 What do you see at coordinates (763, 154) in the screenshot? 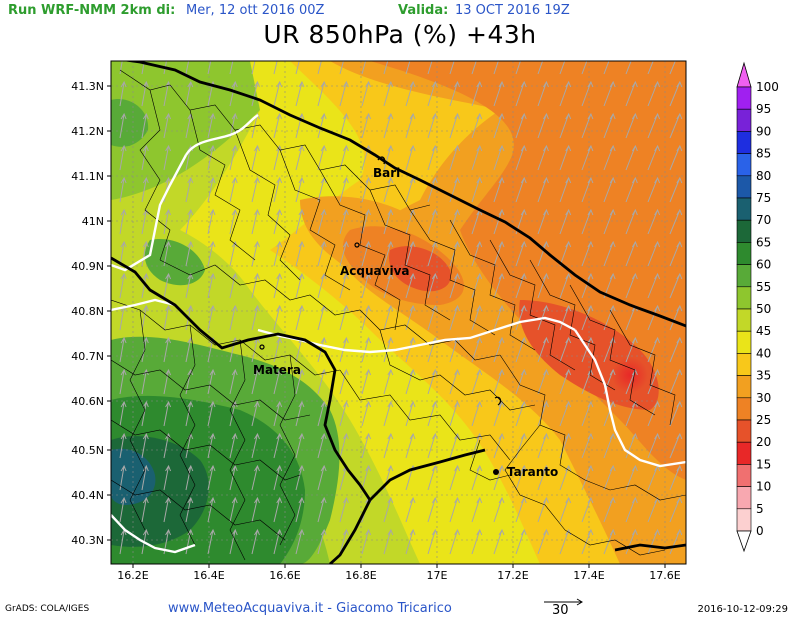
I see `colorbar-label: 85` at bounding box center [763, 154].